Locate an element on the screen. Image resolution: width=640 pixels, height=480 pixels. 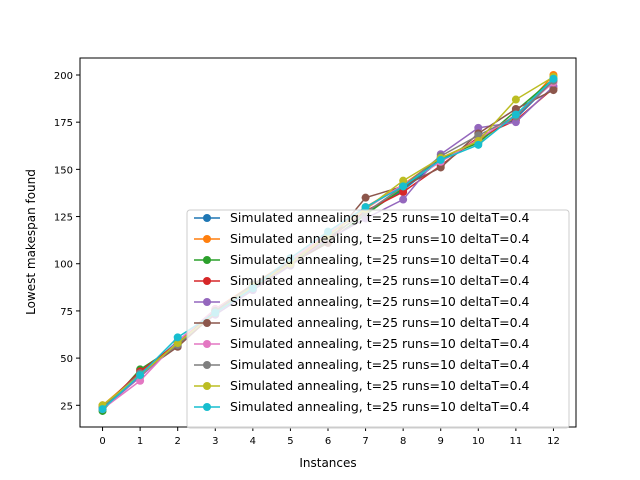
y-tick-label: 25 is located at coordinates (66, 406).